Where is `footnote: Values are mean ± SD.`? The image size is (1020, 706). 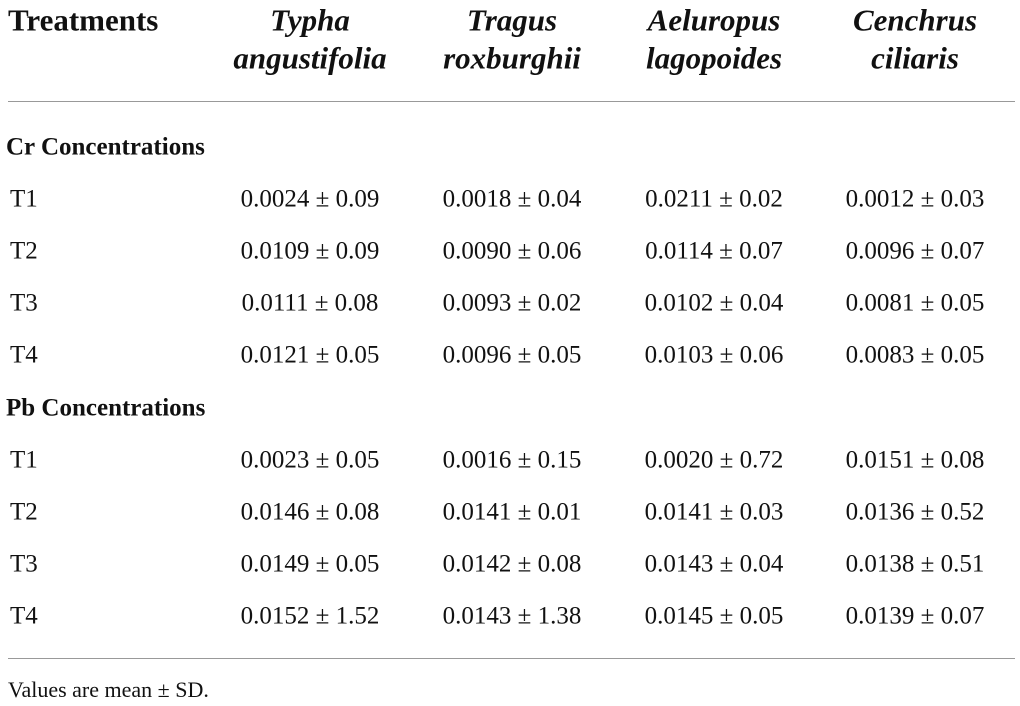
footnote: Values are mean ± SD. is located at coordinates (108, 689).